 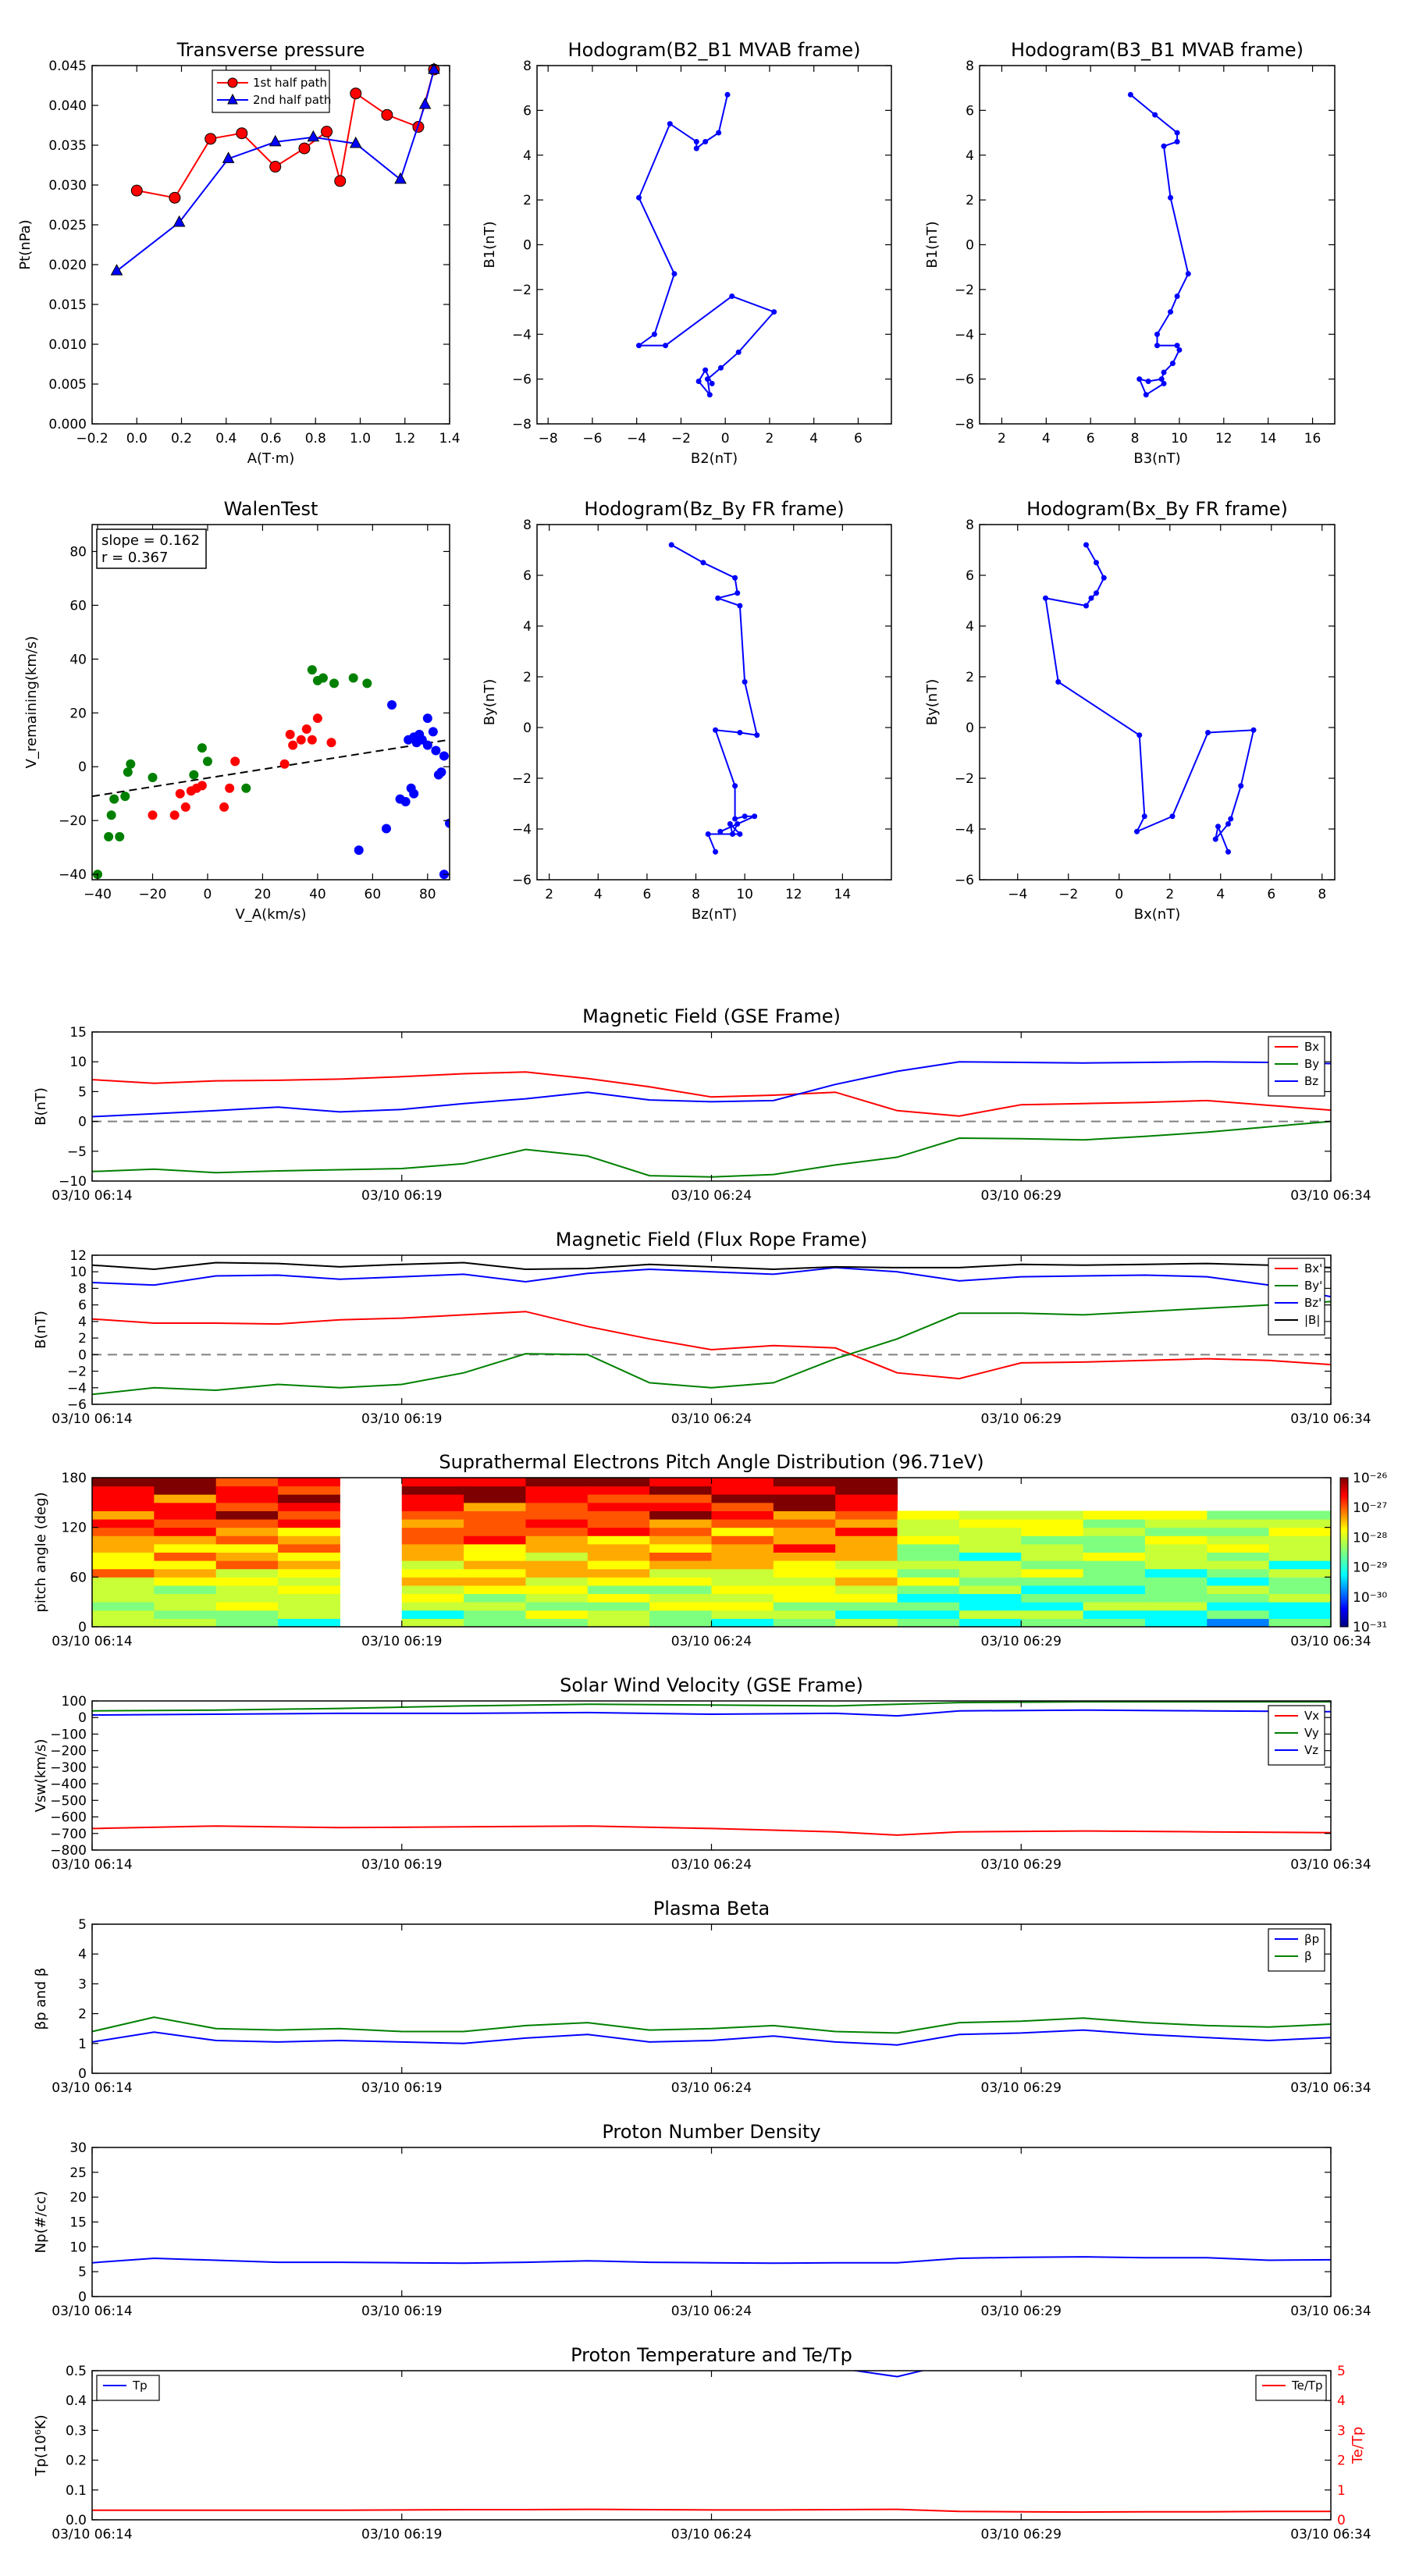 What do you see at coordinates (68, 305) in the screenshot?
I see `tp-ytick-label: 0.015` at bounding box center [68, 305].